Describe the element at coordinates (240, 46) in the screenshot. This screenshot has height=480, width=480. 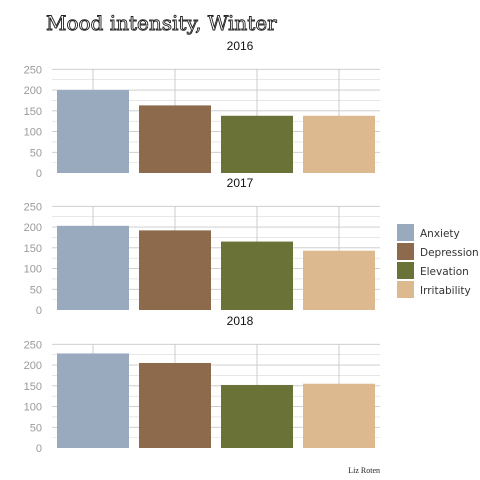
I see `panel-title: 2016` at that location.